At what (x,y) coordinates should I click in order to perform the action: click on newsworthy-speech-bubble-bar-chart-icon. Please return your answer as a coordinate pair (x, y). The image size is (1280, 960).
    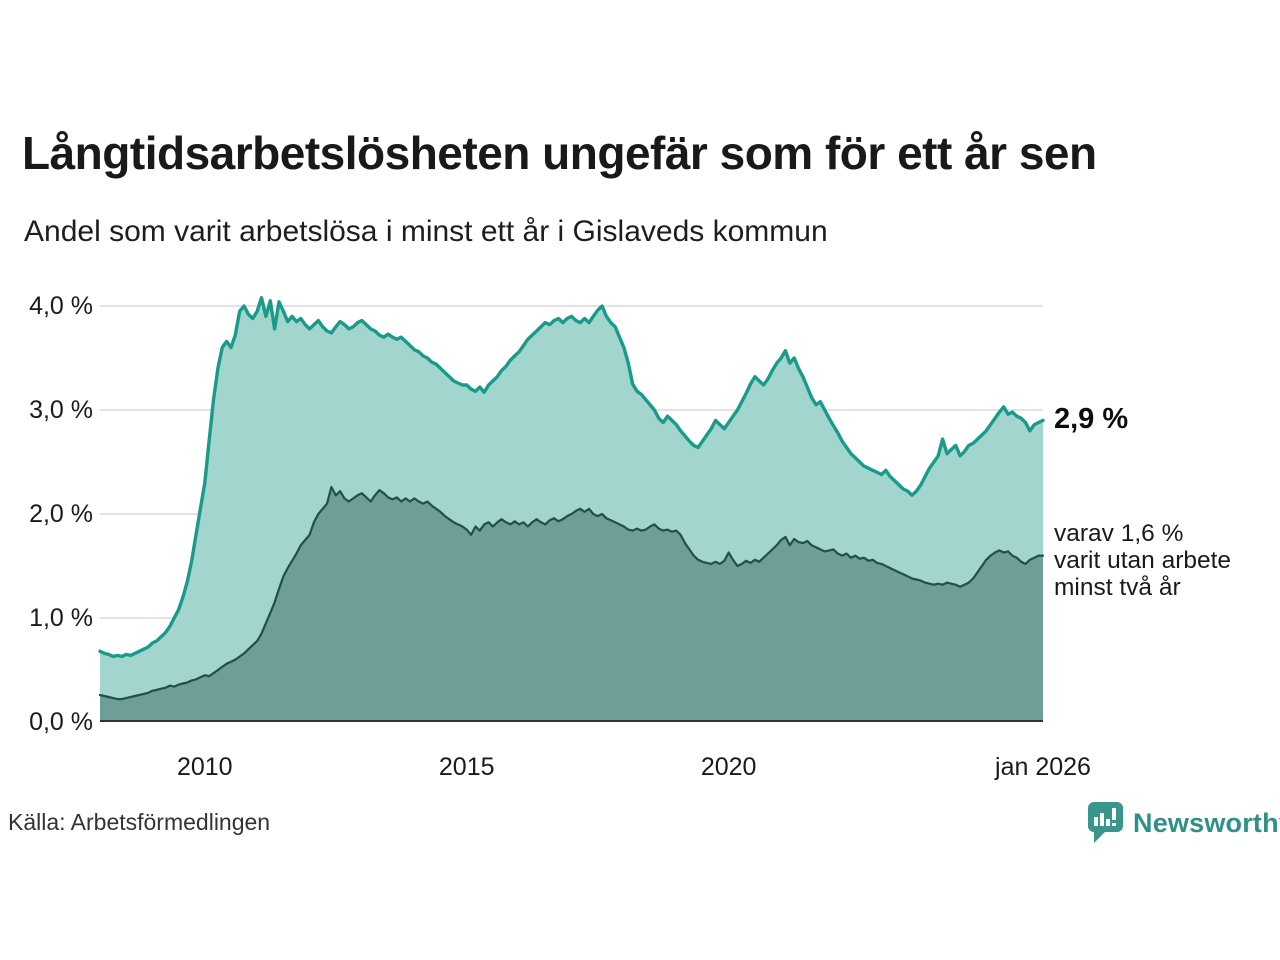
    Looking at the image, I should click on (1105, 822).